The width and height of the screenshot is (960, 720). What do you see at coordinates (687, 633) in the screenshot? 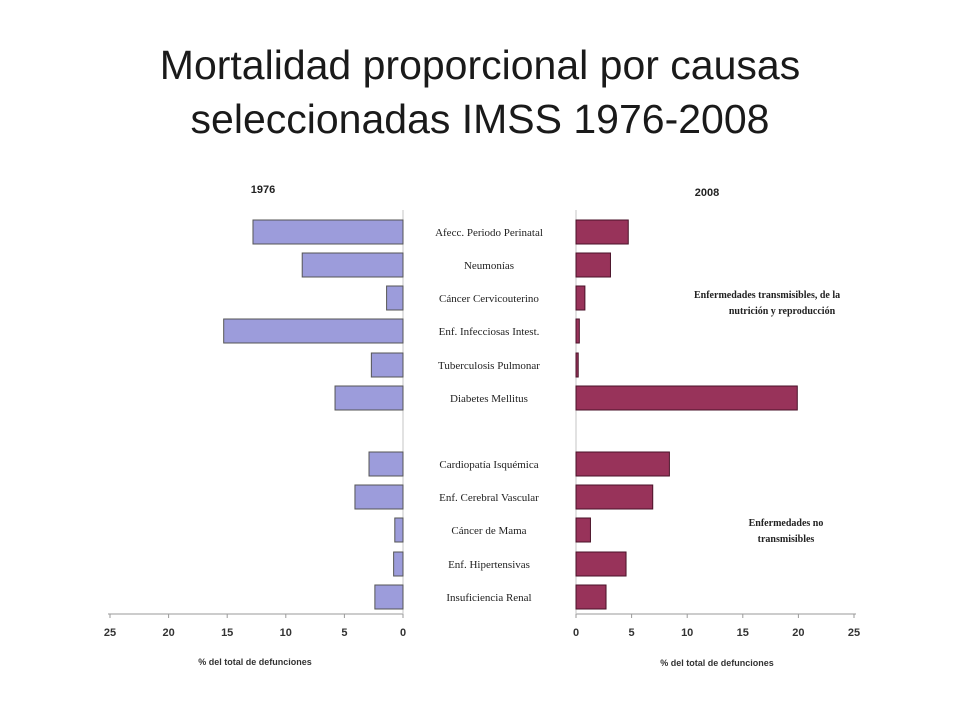
I see `right-x-tick-label: 10` at bounding box center [687, 633].